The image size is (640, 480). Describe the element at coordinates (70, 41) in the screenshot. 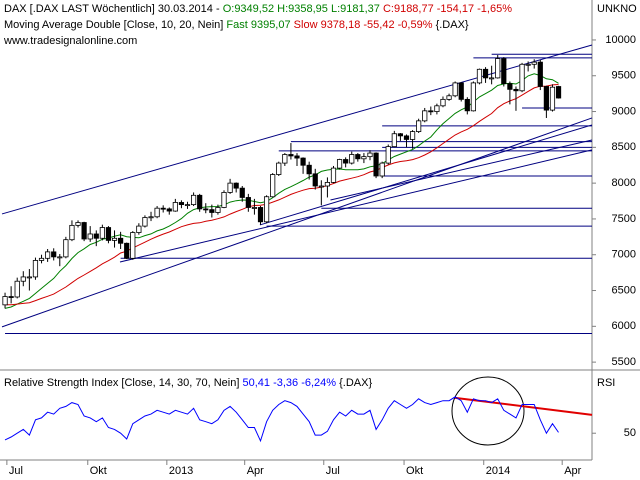

I see `source: www.tradesignalonline.com` at that location.